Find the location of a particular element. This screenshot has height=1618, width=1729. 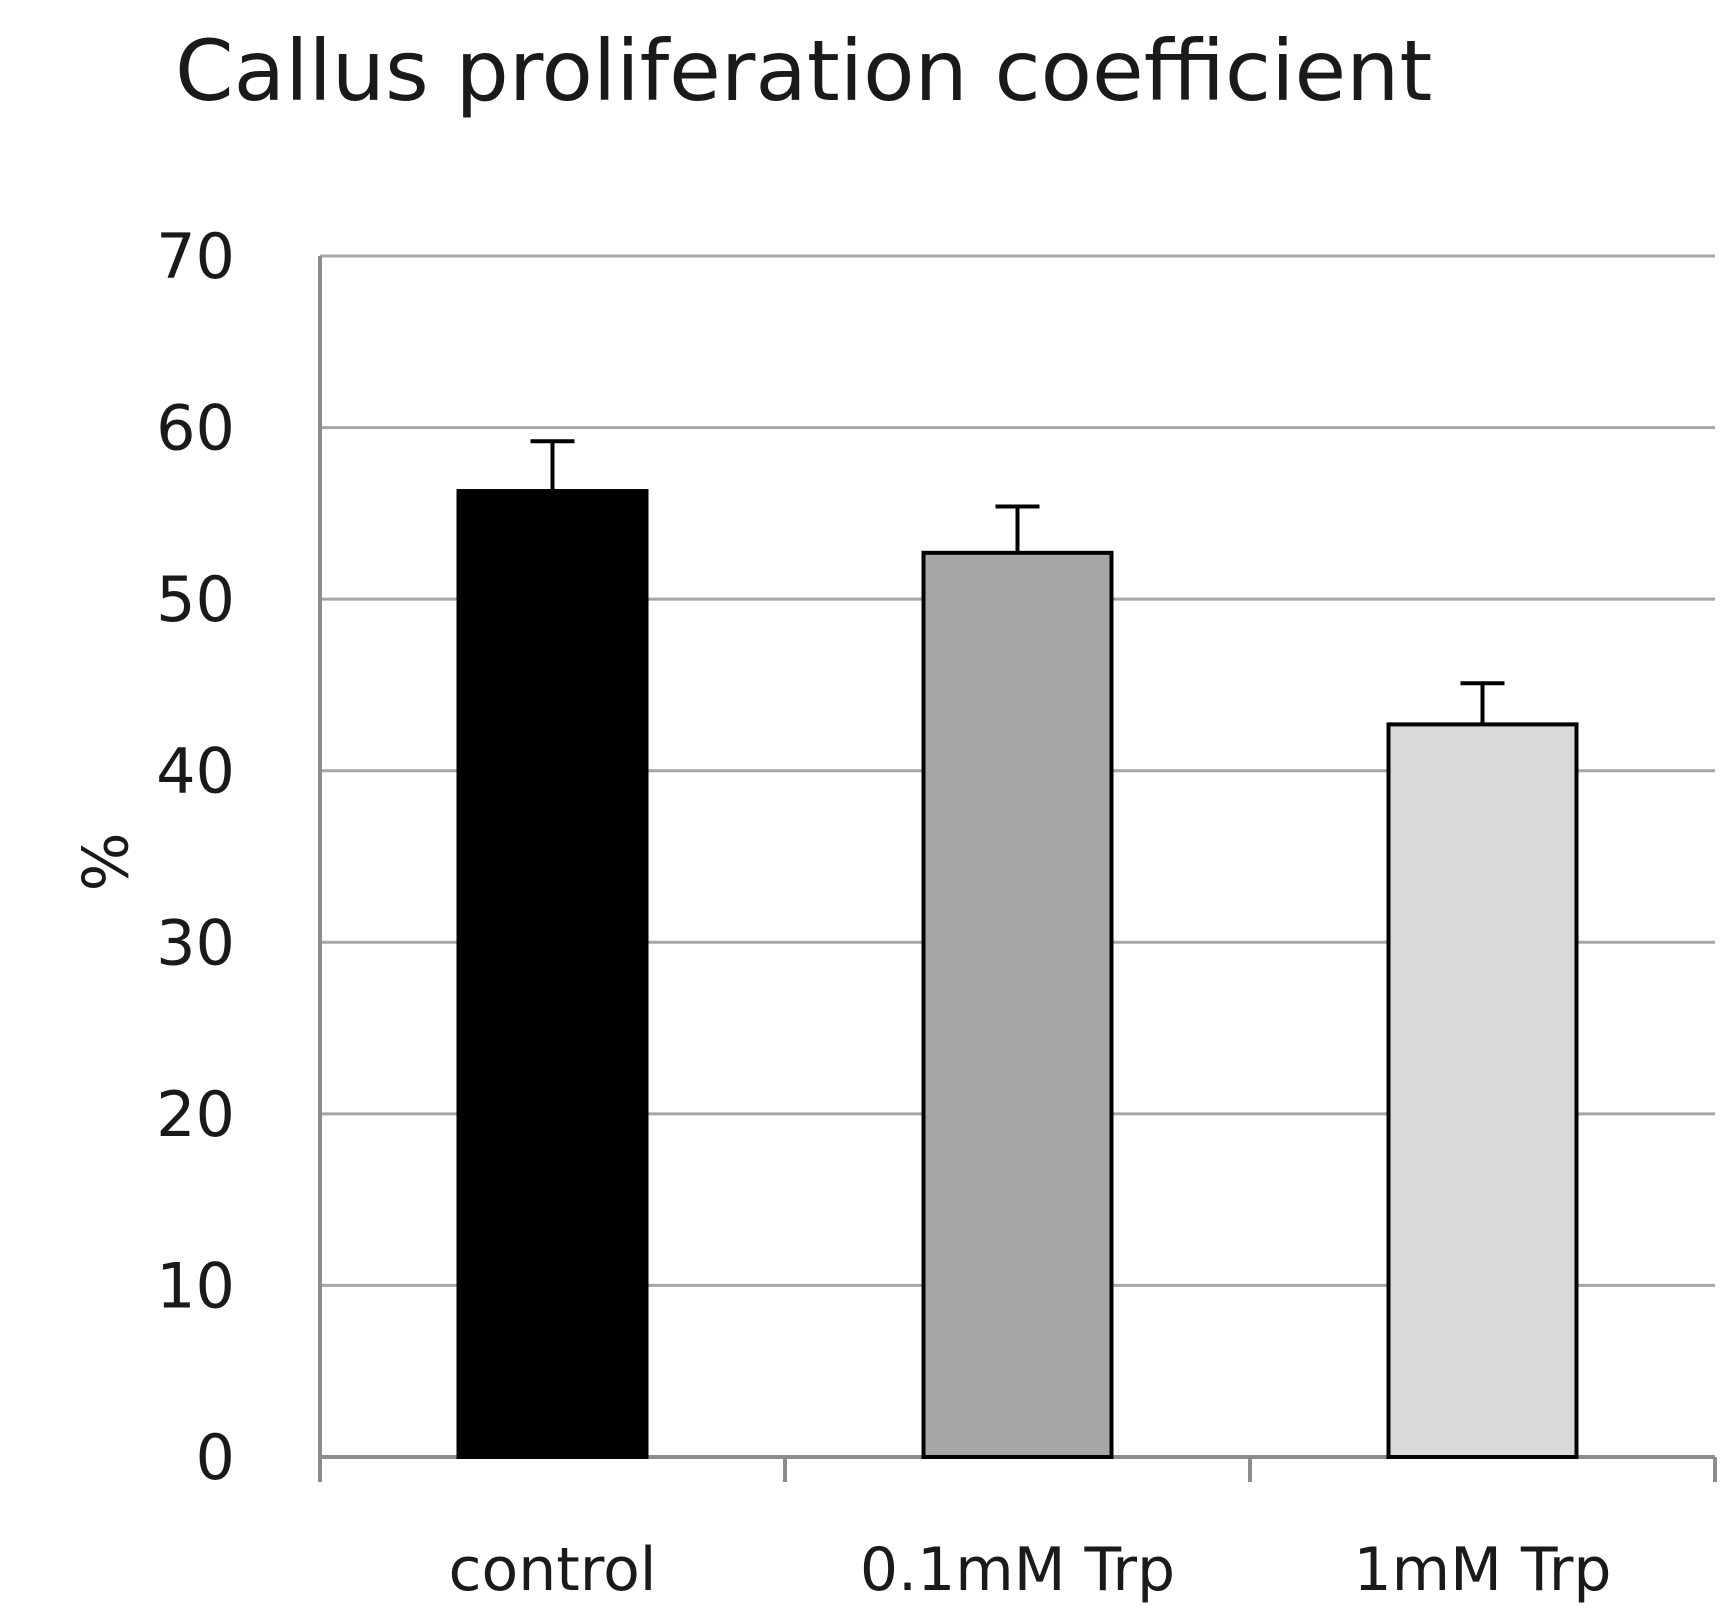

error-bars is located at coordinates (1017, 582).